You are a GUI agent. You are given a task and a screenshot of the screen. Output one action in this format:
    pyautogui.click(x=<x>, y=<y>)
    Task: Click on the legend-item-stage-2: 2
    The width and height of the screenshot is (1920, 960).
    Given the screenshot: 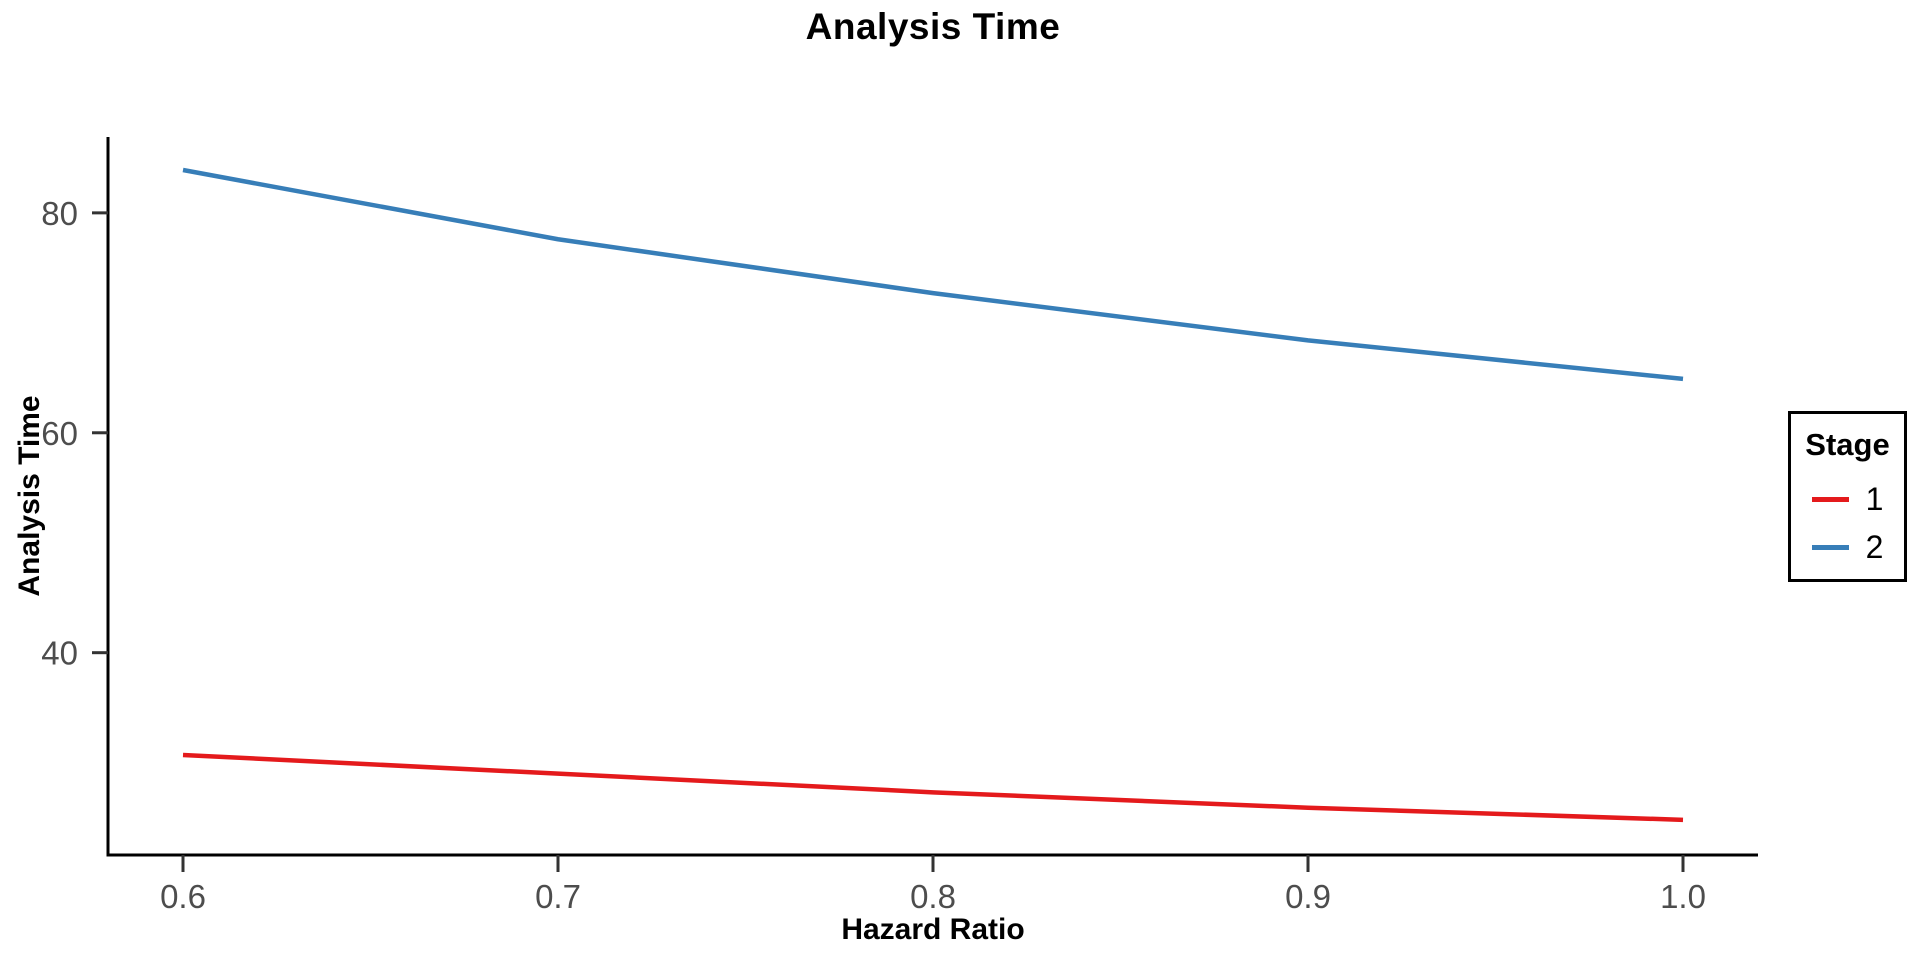 What is the action you would take?
    pyautogui.click(x=1847, y=547)
    